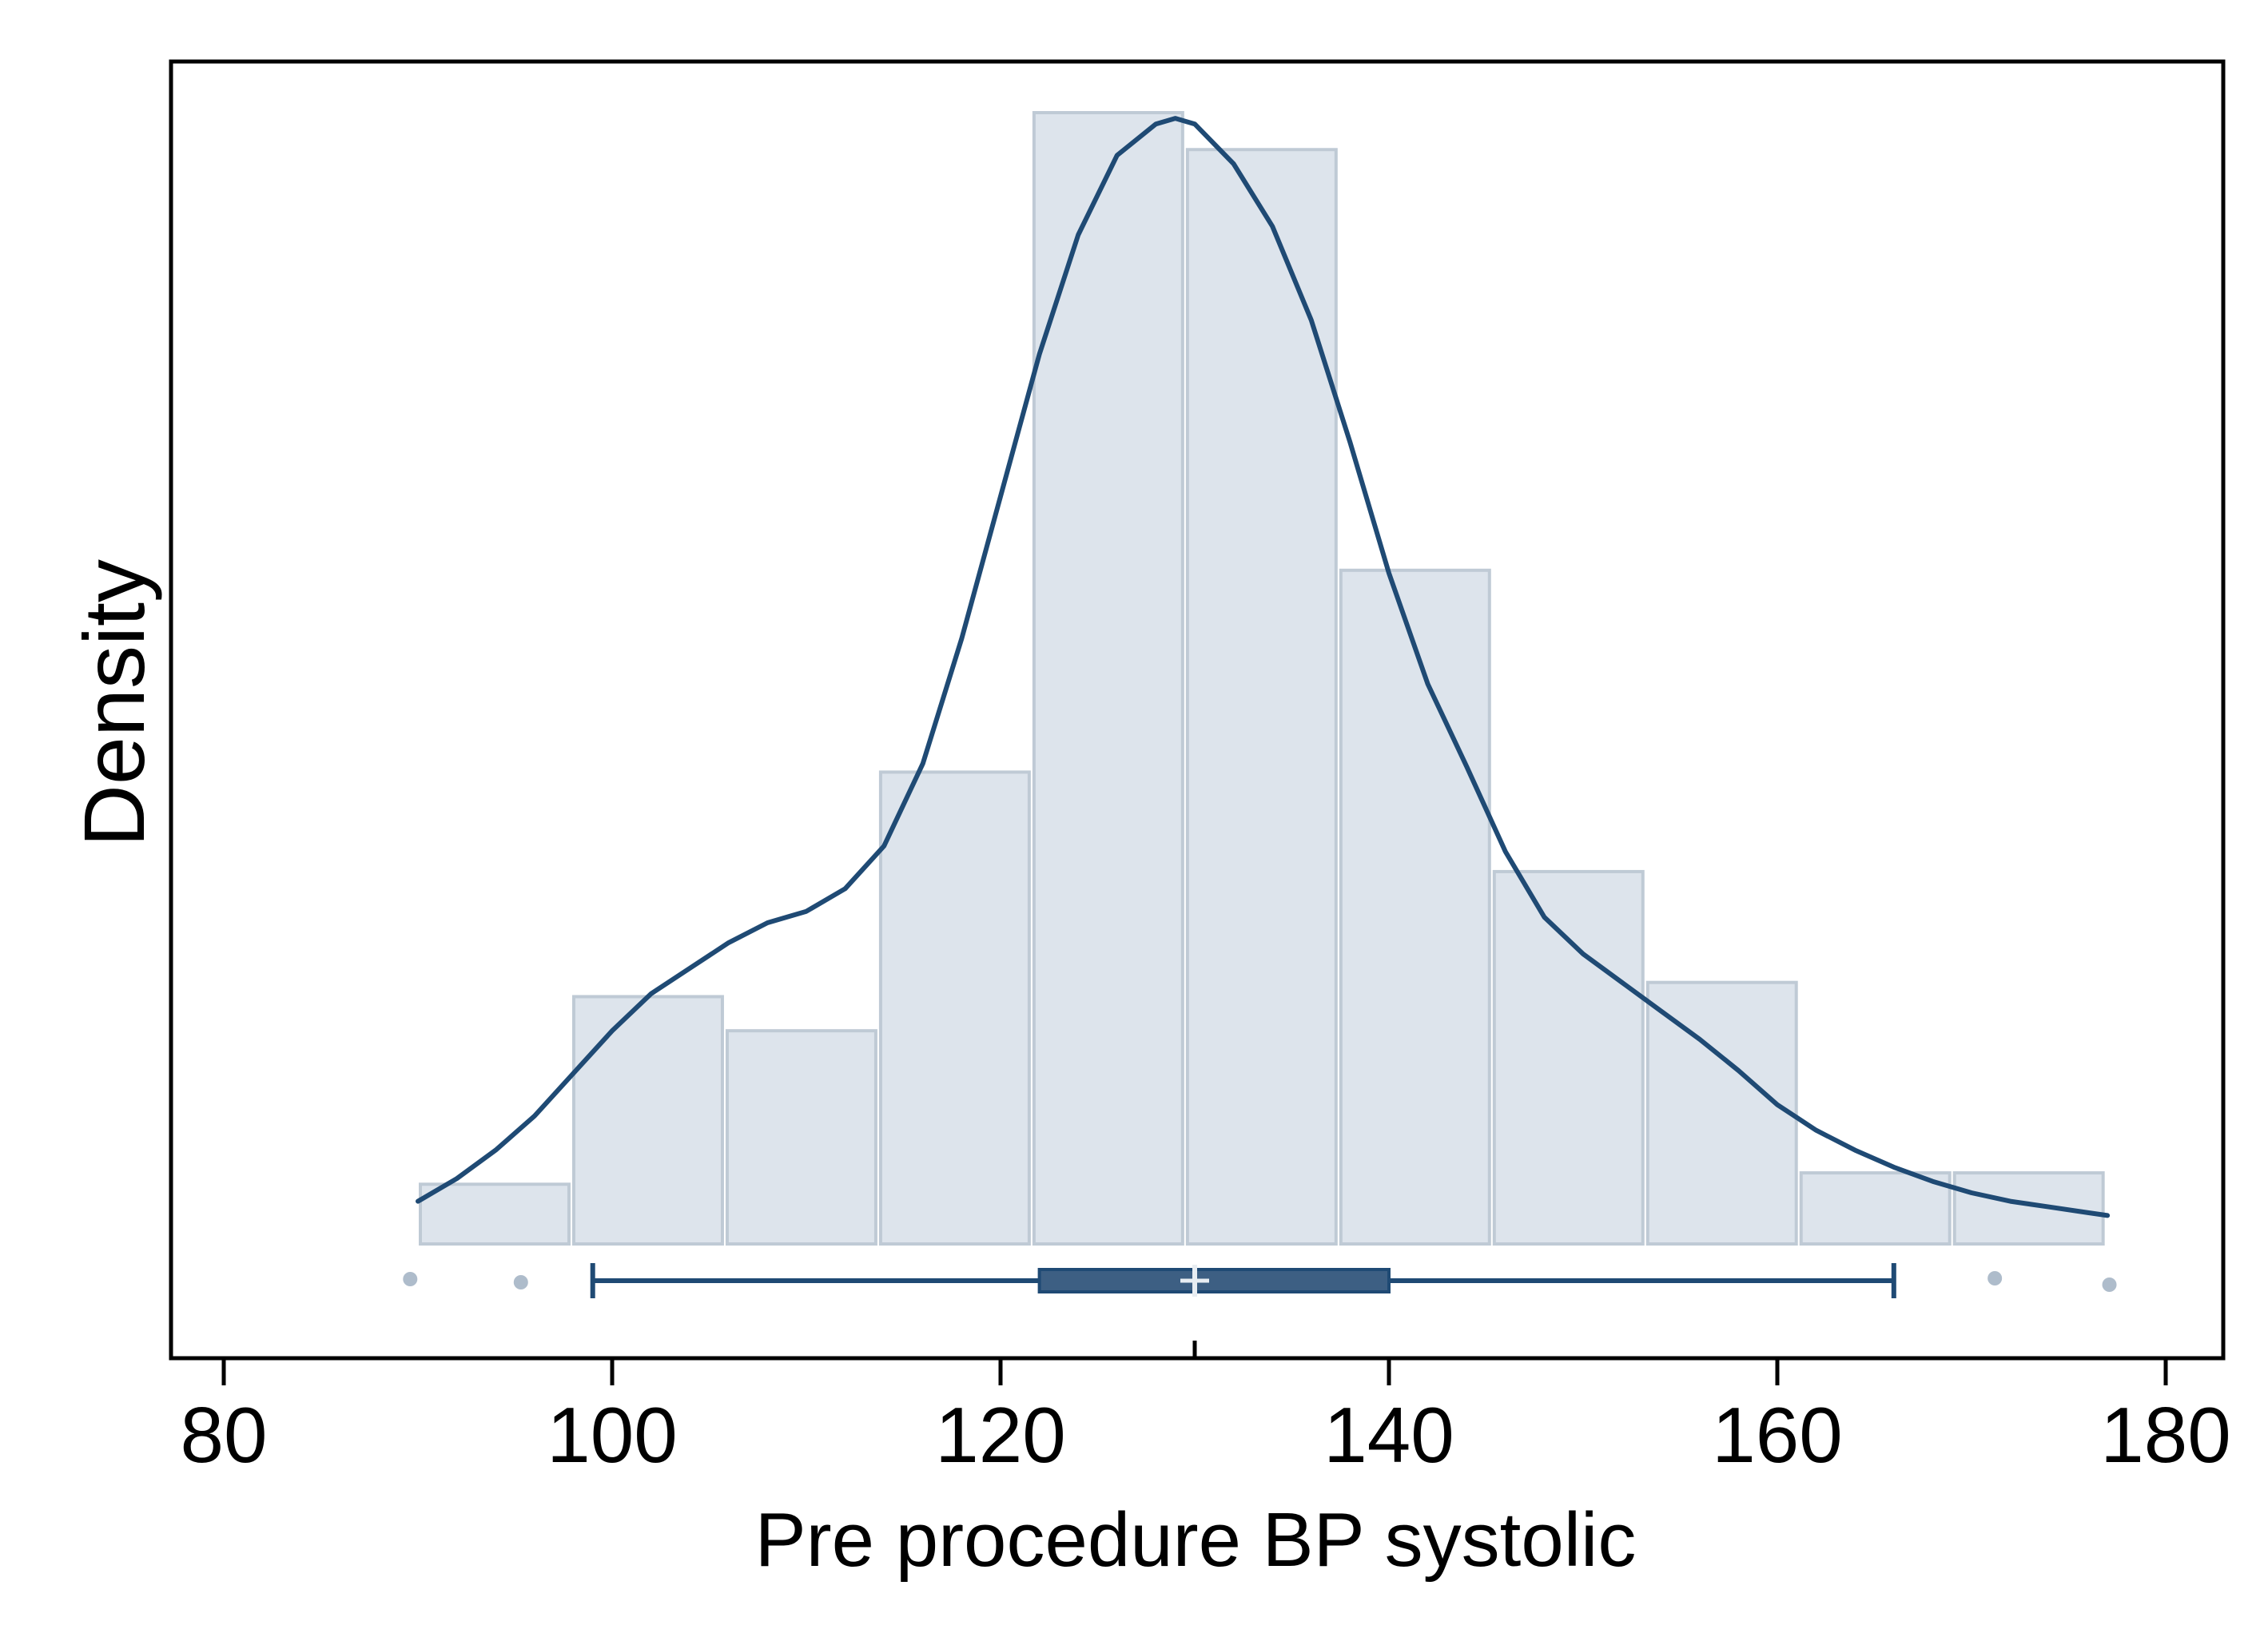  Describe the element at coordinates (2165, 1435) in the screenshot. I see `x-tick-label: 180` at that location.